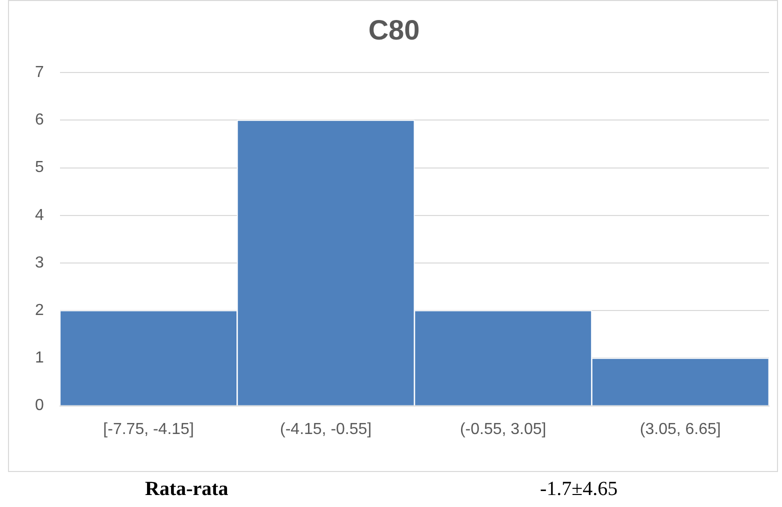 The width and height of the screenshot is (782, 507). What do you see at coordinates (579, 489) in the screenshot?
I see `text: -1.7±4.65` at bounding box center [579, 489].